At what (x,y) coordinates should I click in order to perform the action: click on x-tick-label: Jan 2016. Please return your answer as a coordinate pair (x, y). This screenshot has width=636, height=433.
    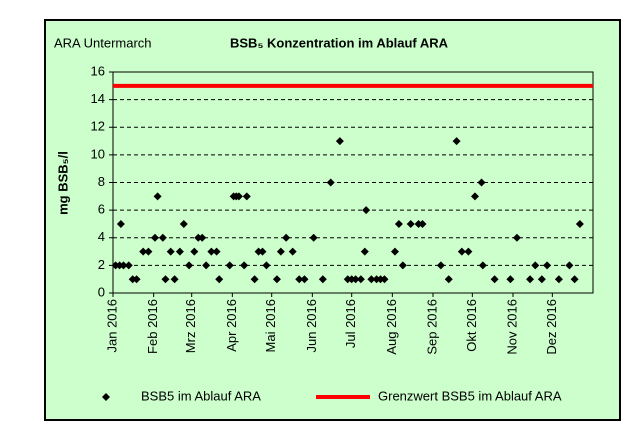
    Looking at the image, I should click on (111, 326).